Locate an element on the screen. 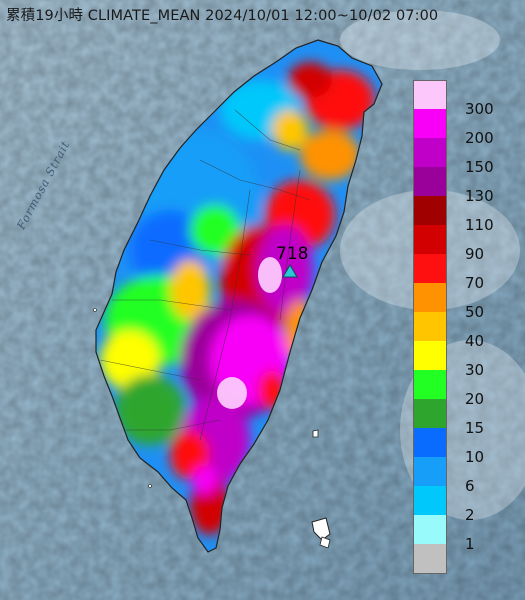 This screenshot has height=600, width=525. legend-label: 2 is located at coordinates (470, 515).